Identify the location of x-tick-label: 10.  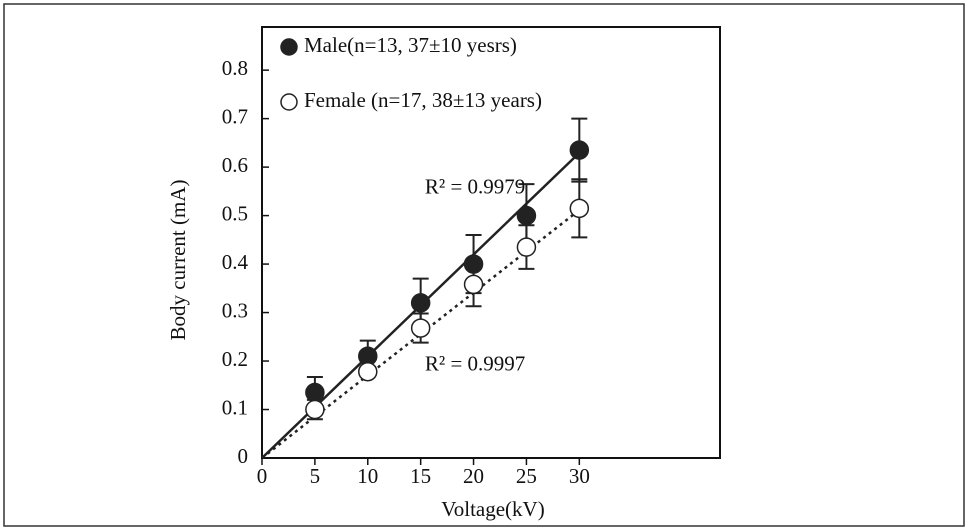
(367, 476).